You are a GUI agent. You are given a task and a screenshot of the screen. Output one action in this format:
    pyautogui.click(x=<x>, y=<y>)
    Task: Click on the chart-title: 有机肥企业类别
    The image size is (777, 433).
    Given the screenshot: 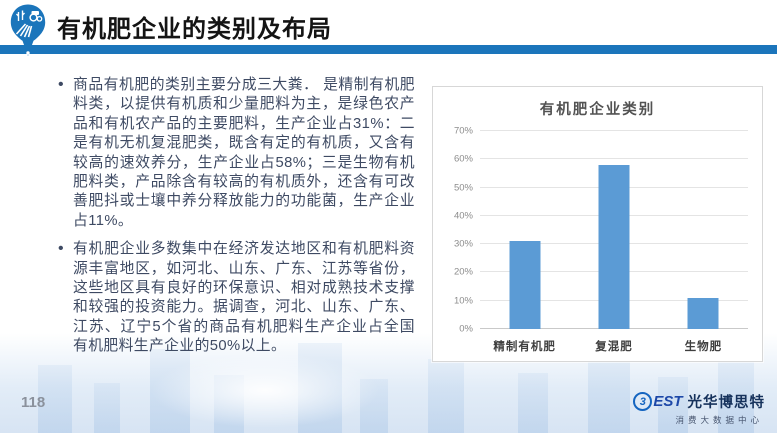 What is the action you would take?
    pyautogui.click(x=597, y=110)
    